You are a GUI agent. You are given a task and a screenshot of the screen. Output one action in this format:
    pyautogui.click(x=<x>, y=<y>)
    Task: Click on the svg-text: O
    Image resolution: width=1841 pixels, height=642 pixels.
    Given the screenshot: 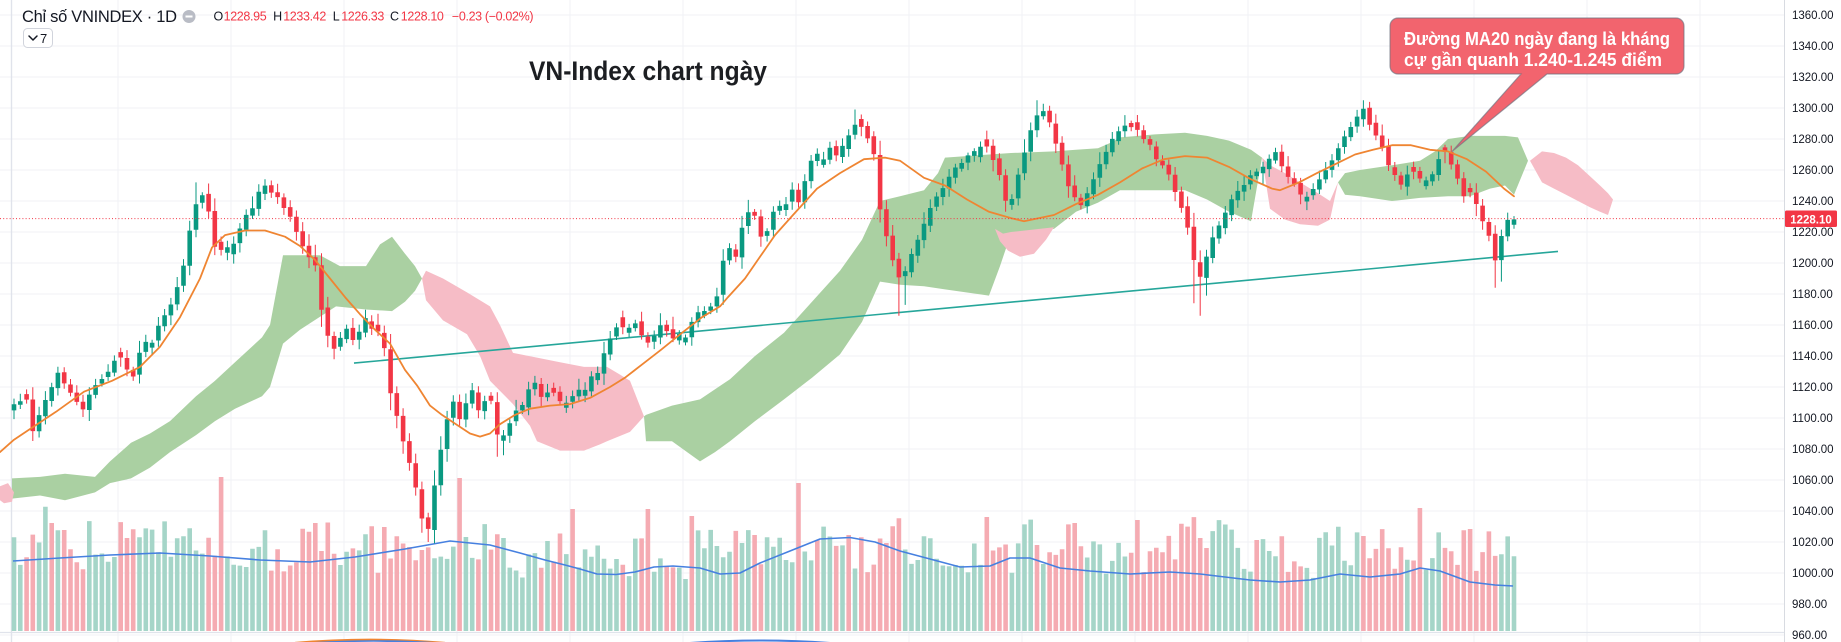 What is the action you would take?
    pyautogui.click(x=219, y=17)
    